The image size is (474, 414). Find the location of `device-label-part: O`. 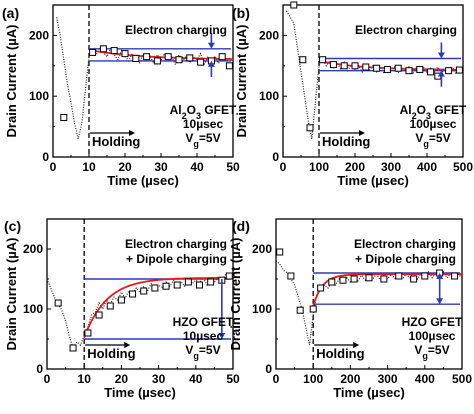

device-label-part: O is located at coordinates (191, 110).